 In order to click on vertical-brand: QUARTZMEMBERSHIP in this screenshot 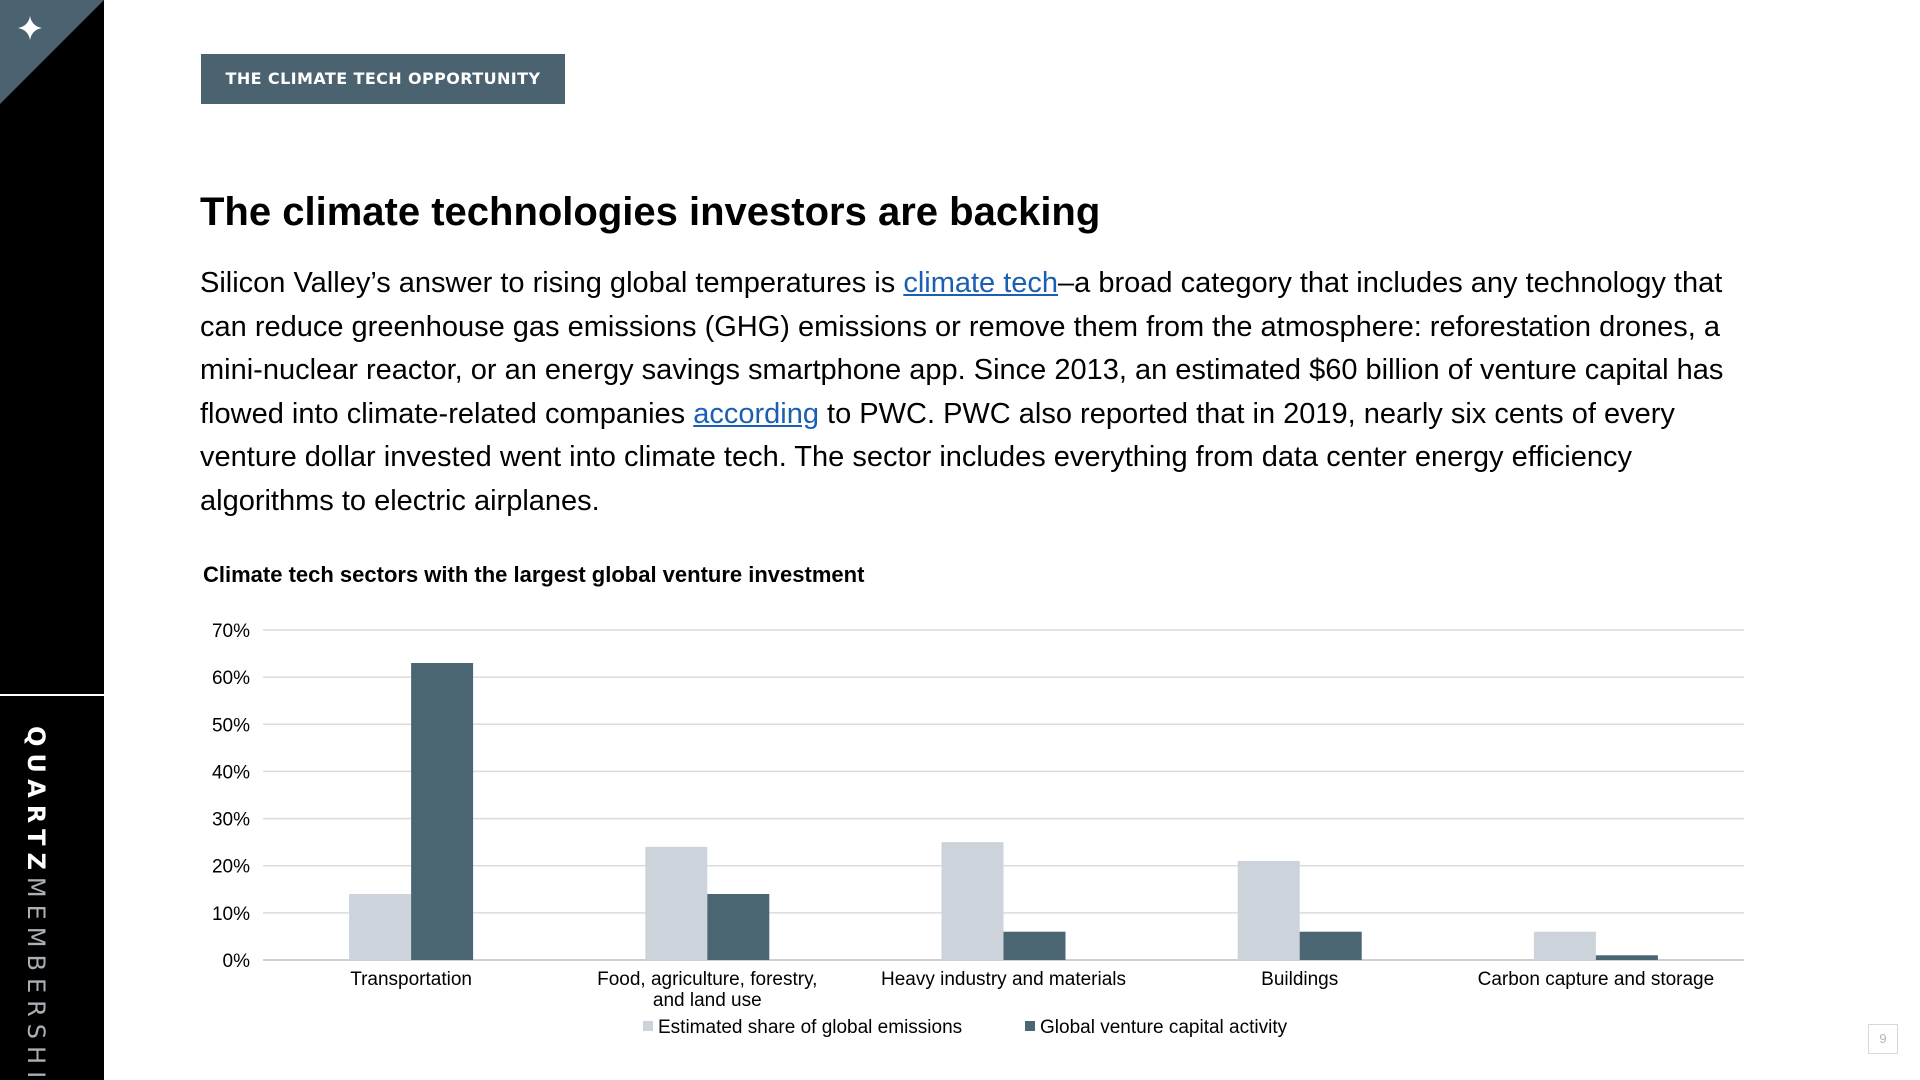, I will do `click(36, 903)`.